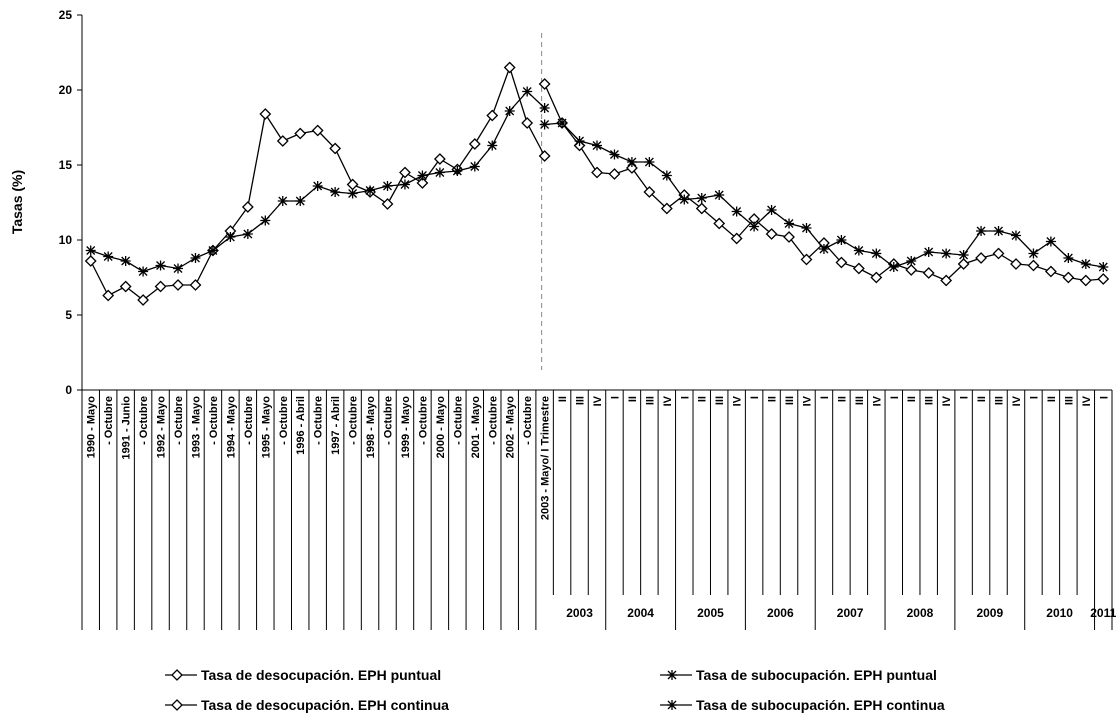 This screenshot has height=718, width=1118. Describe the element at coordinates (1103, 613) in the screenshot. I see `year-group-label: 2011` at that location.